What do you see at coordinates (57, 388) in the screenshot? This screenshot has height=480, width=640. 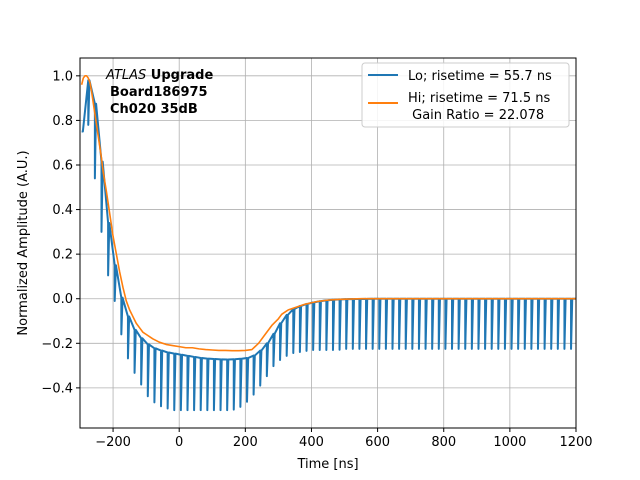 I see `y-tick-label: −0.4` at bounding box center [57, 388].